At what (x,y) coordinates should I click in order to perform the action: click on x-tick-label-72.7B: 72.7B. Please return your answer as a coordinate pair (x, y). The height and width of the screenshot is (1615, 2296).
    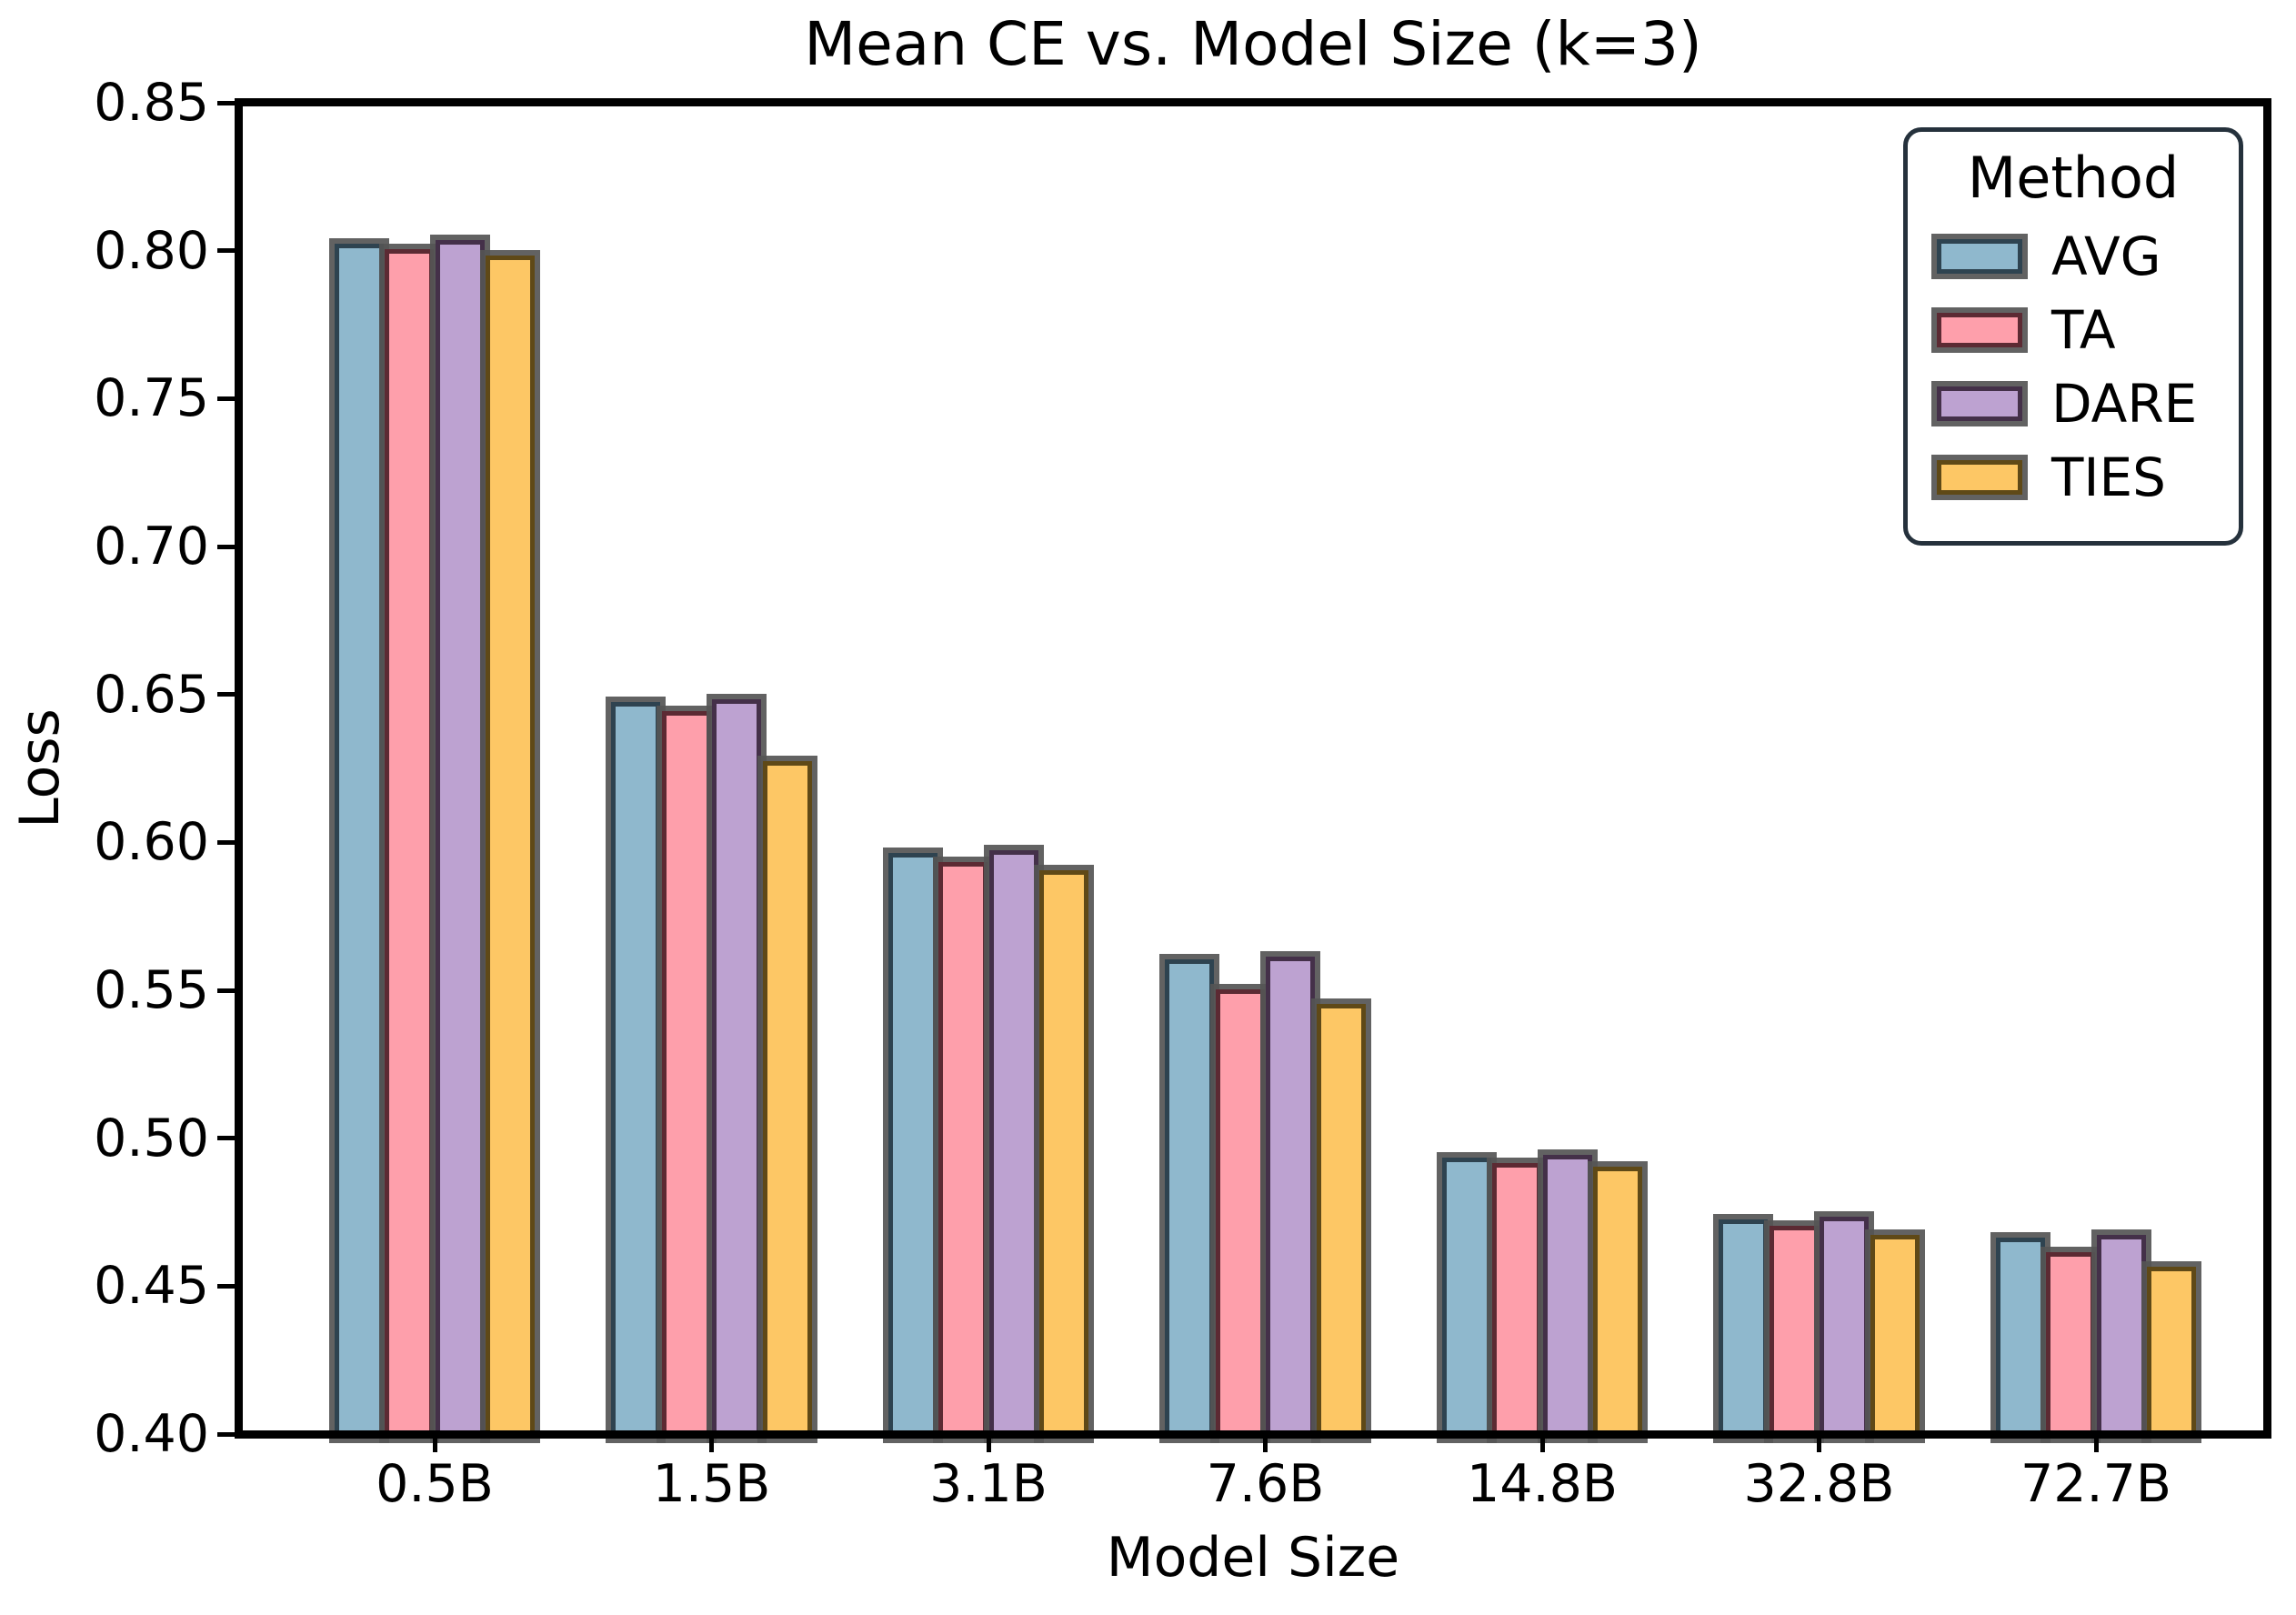
    Looking at the image, I should click on (2096, 1484).